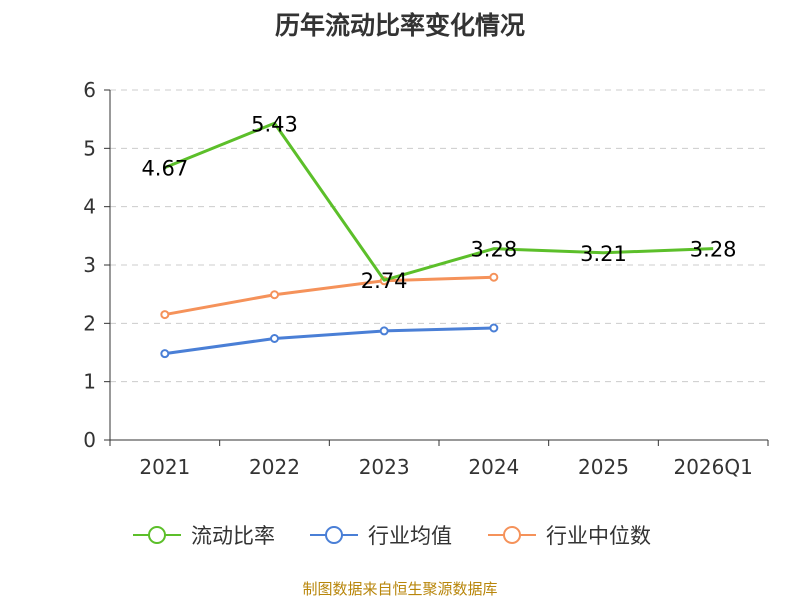 The height and width of the screenshot is (600, 800). Describe the element at coordinates (89, 440) in the screenshot. I see `y-tick-label: 0` at that location.